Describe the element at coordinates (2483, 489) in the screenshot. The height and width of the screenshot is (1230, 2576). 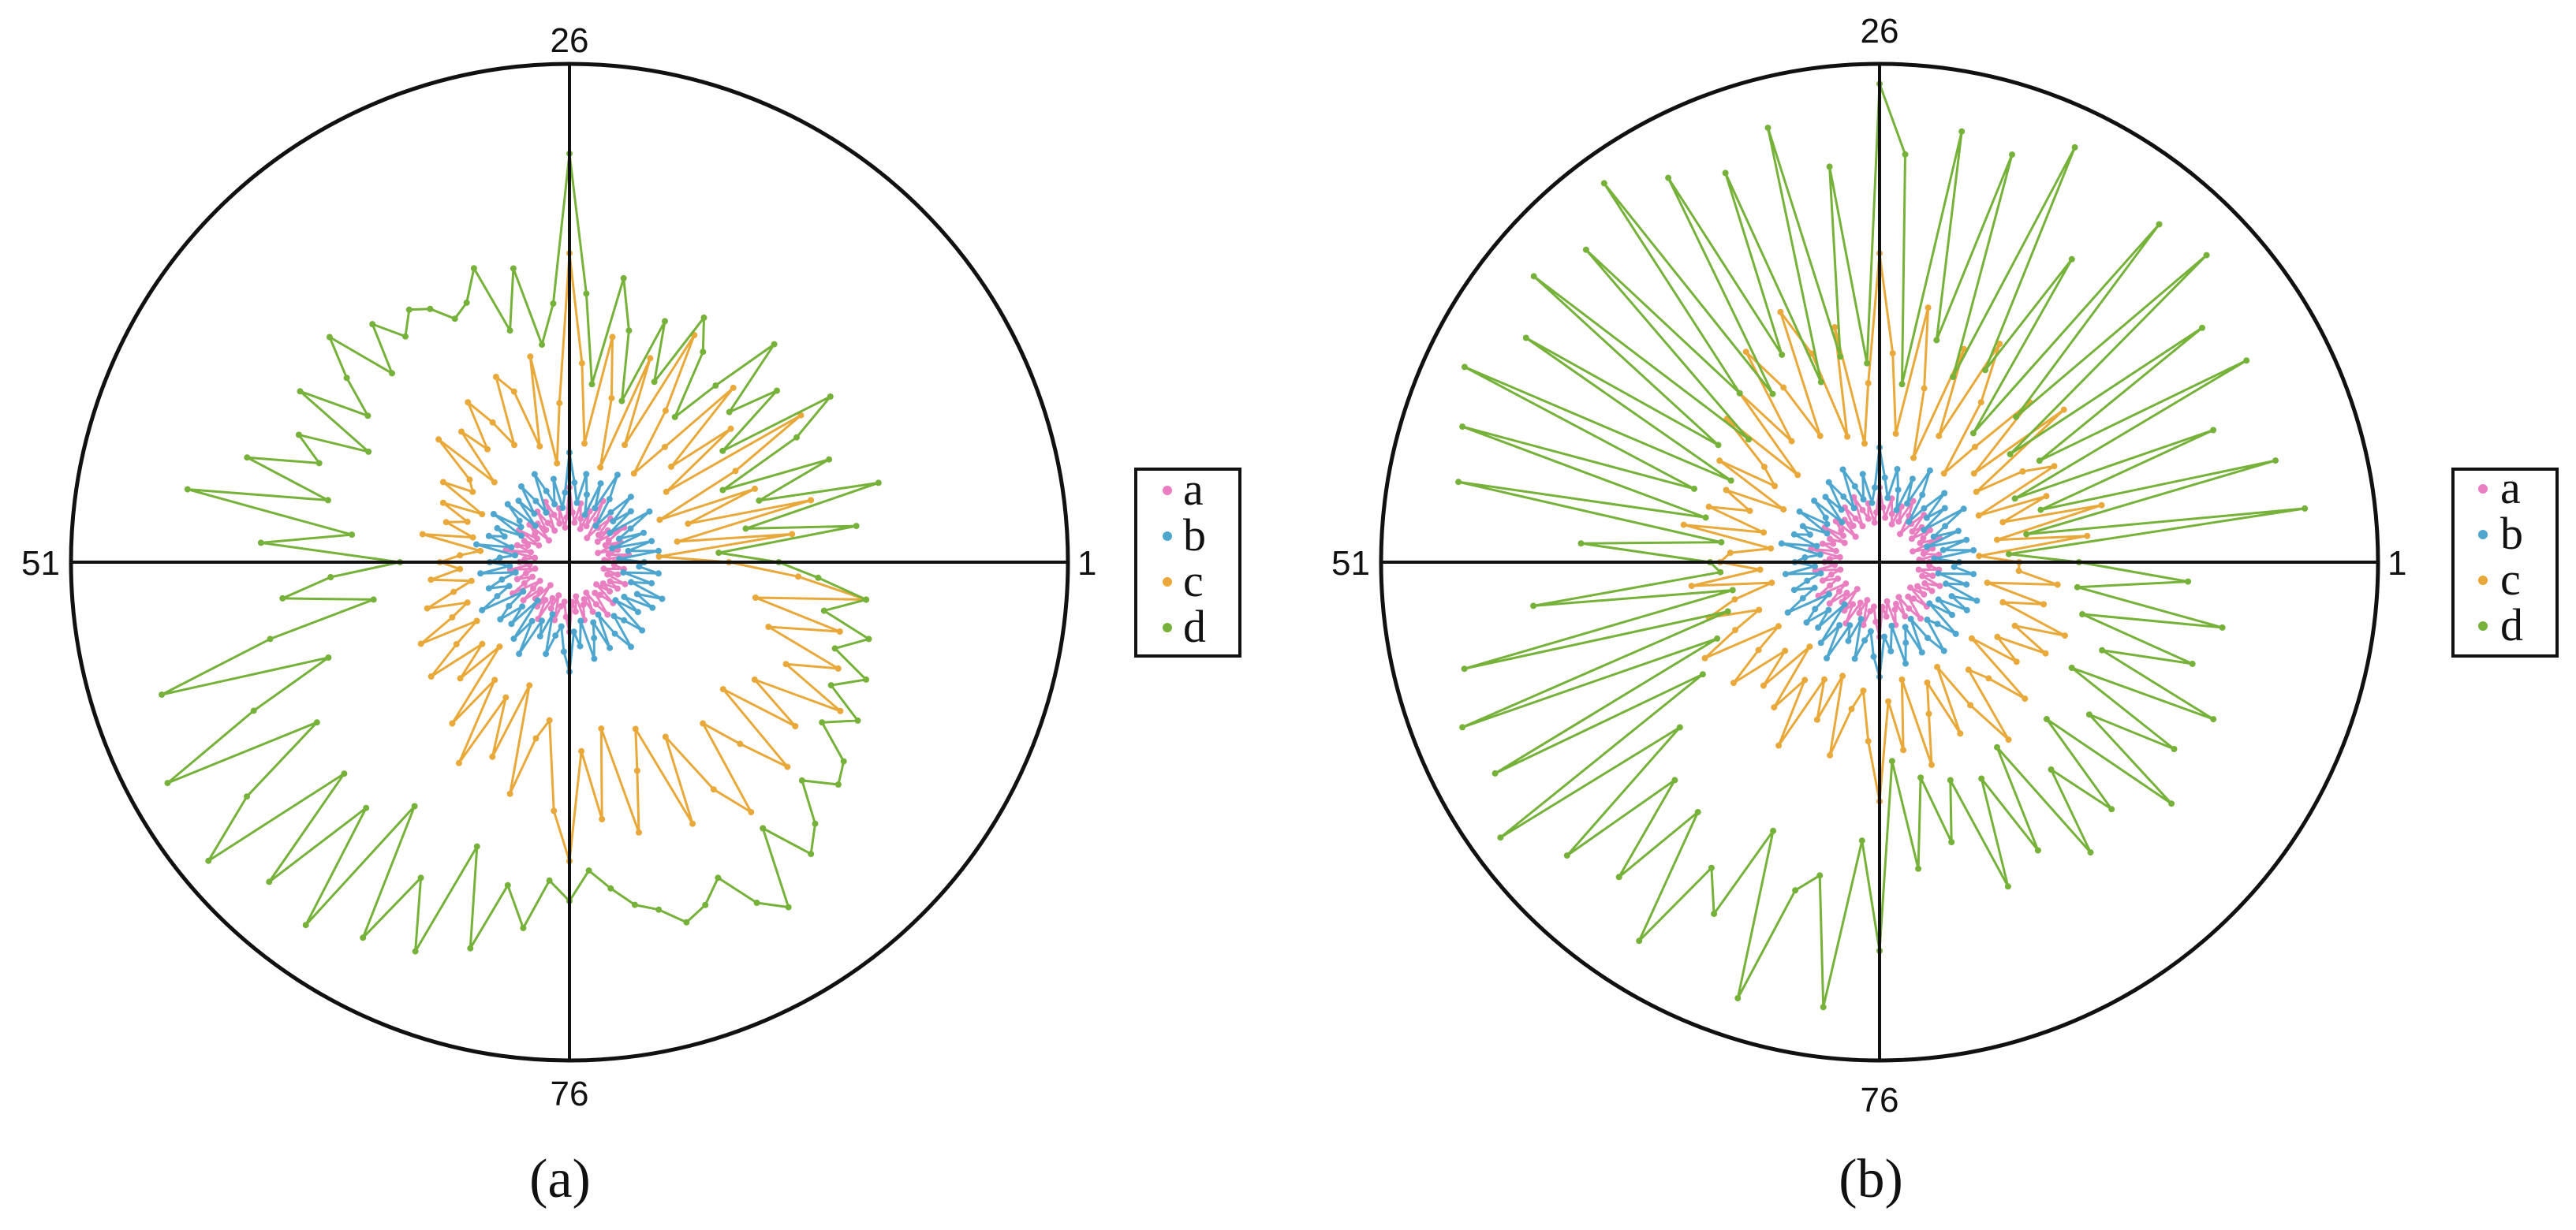
I see `panel-b-legend-marker-a` at that location.